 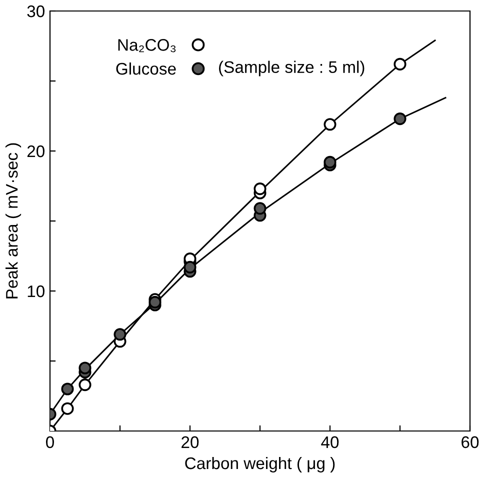 I want to click on x-tick-label: 0, so click(x=50, y=442).